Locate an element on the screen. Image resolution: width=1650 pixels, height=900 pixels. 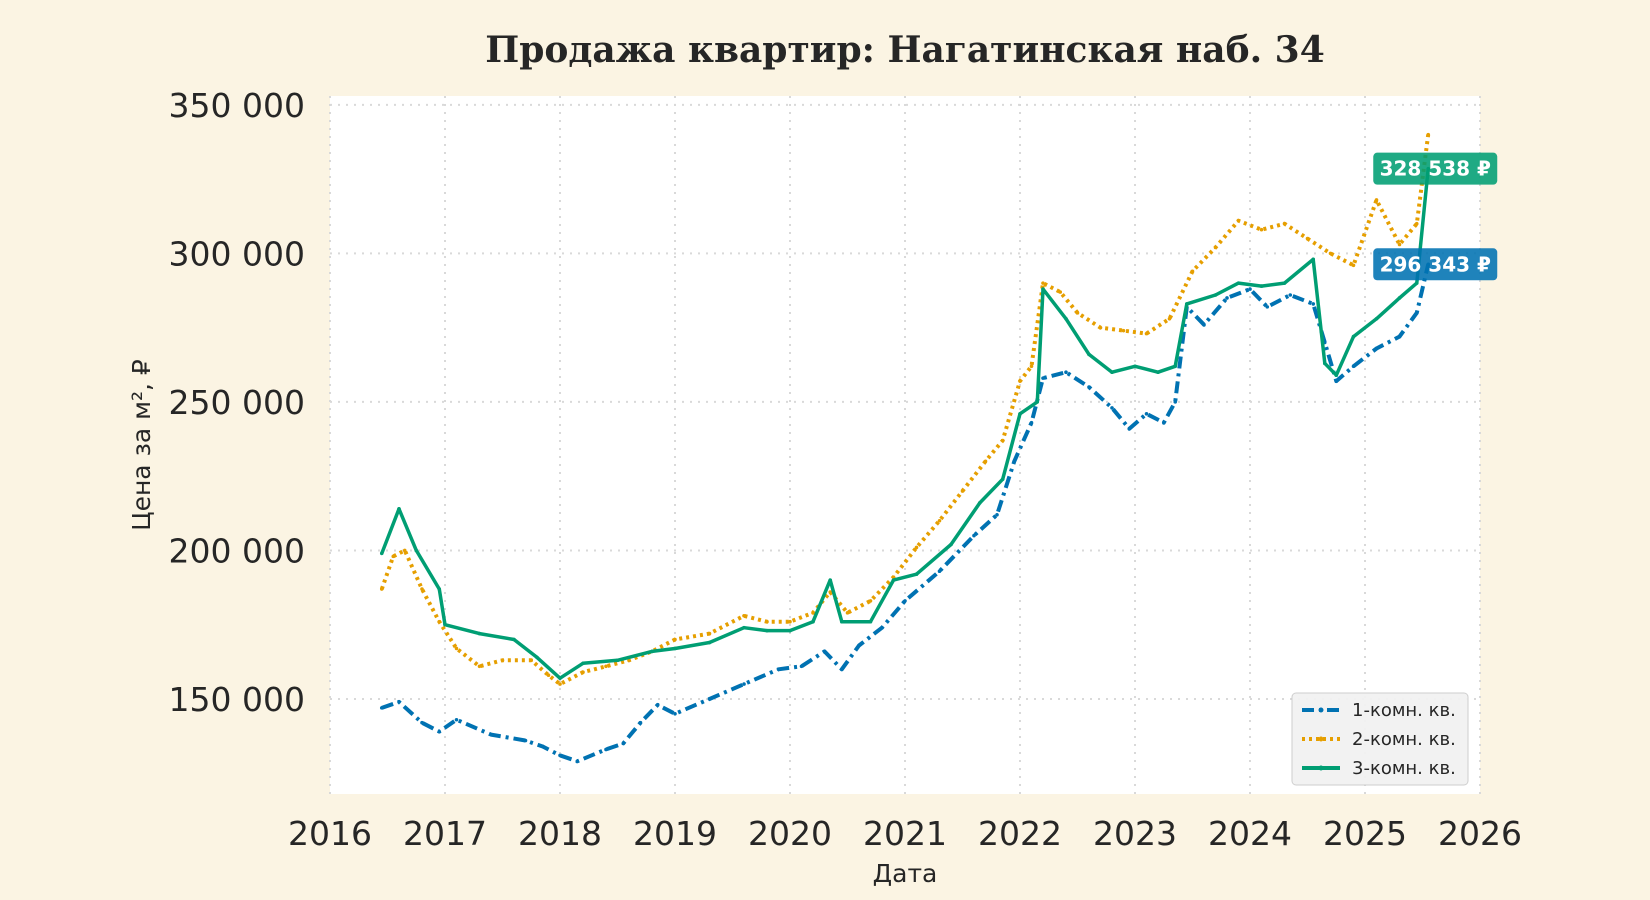
legend-label: 2-комн. кв. is located at coordinates (1404, 739).